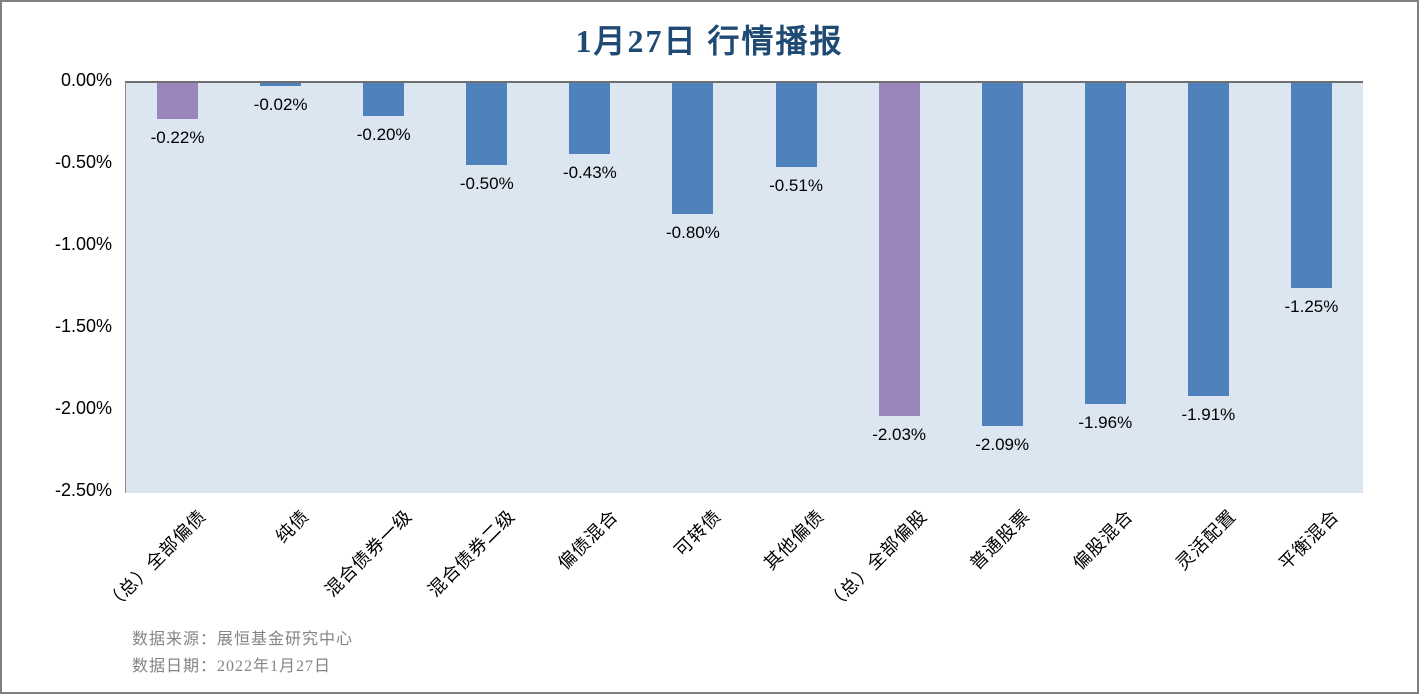  Describe the element at coordinates (242, 653) in the screenshot. I see `footer-notes: 数据来源：展恒基金研究中心 数据日期：2022年1月27日` at that location.